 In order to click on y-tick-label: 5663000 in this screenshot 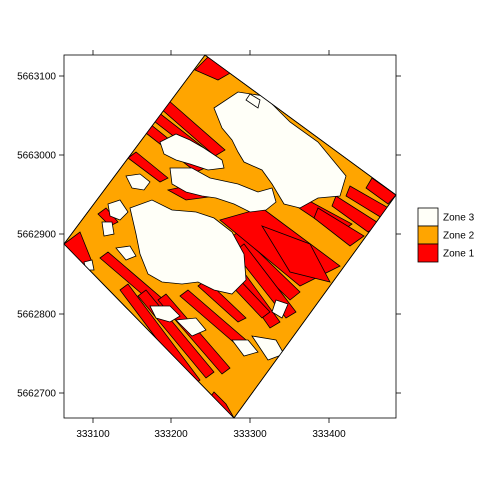, I will do `click(36, 156)`.